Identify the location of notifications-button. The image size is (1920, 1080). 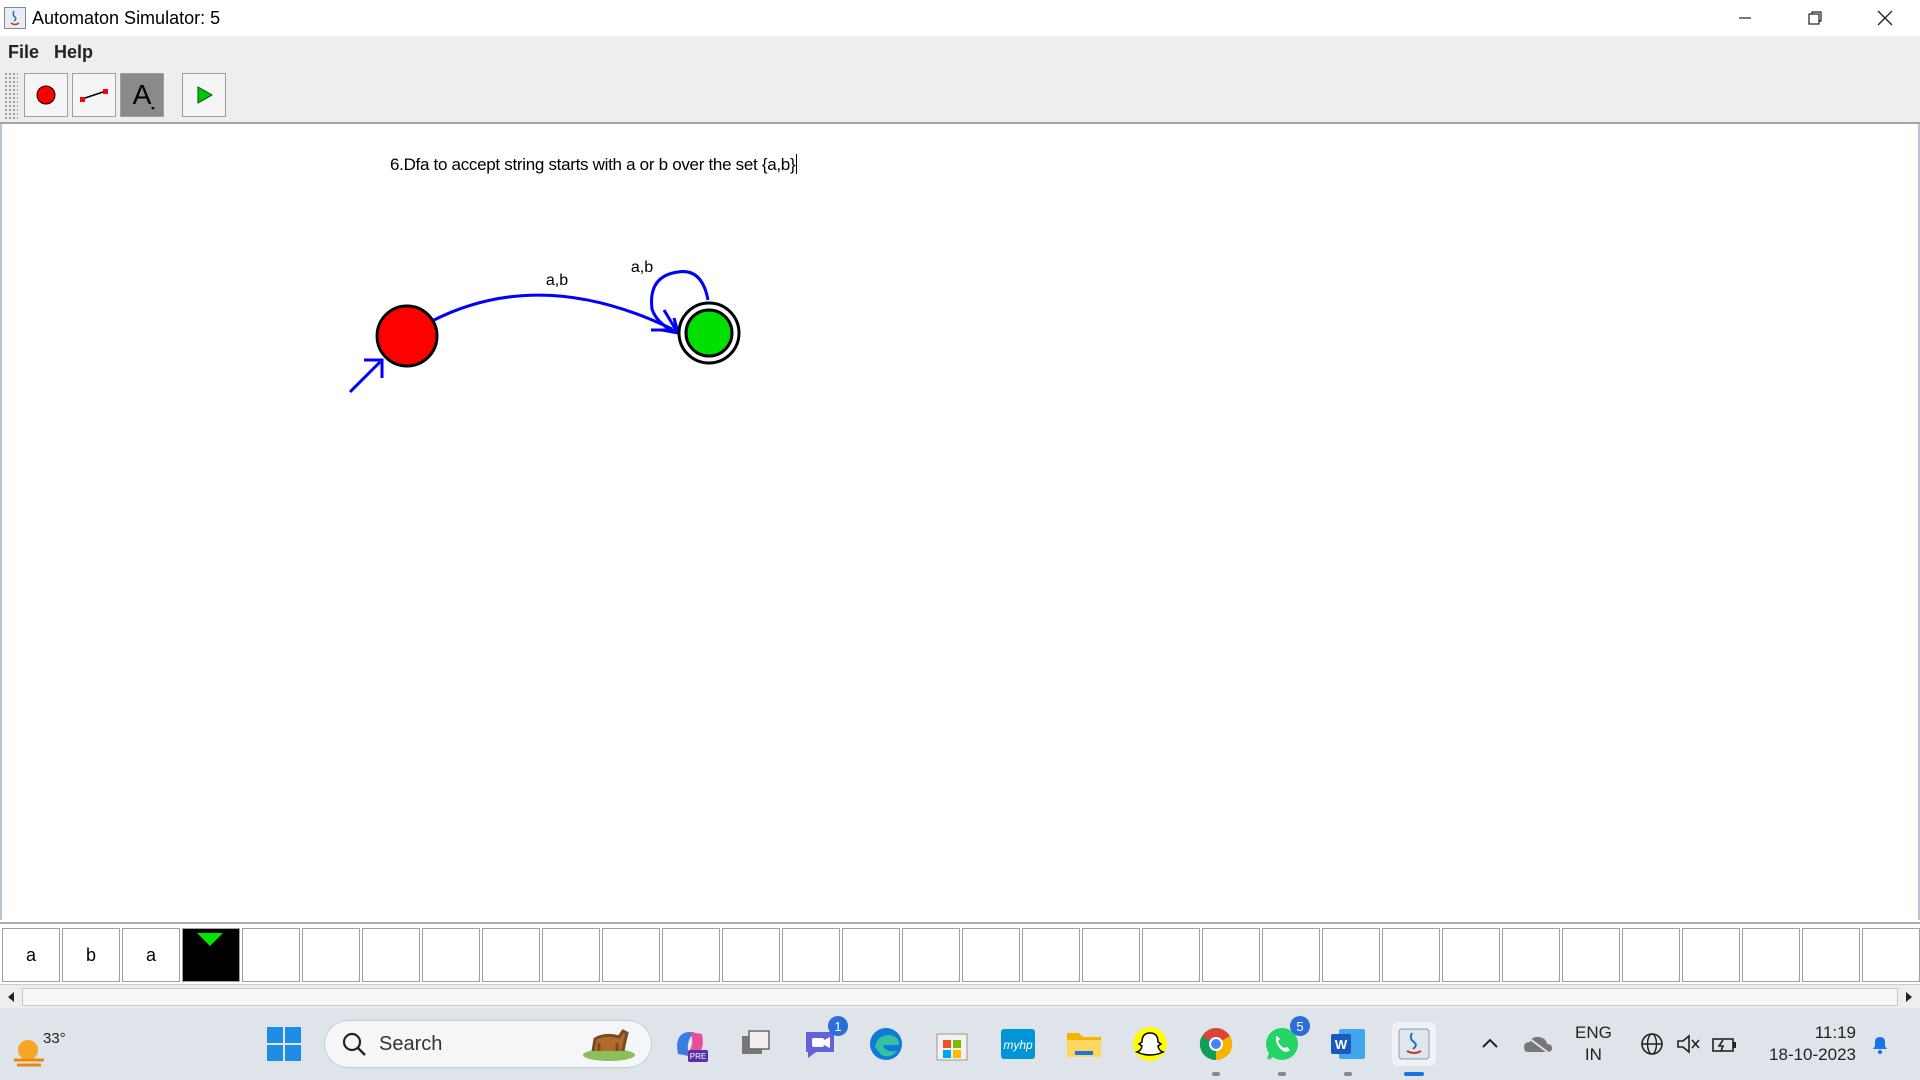
(1880, 1044).